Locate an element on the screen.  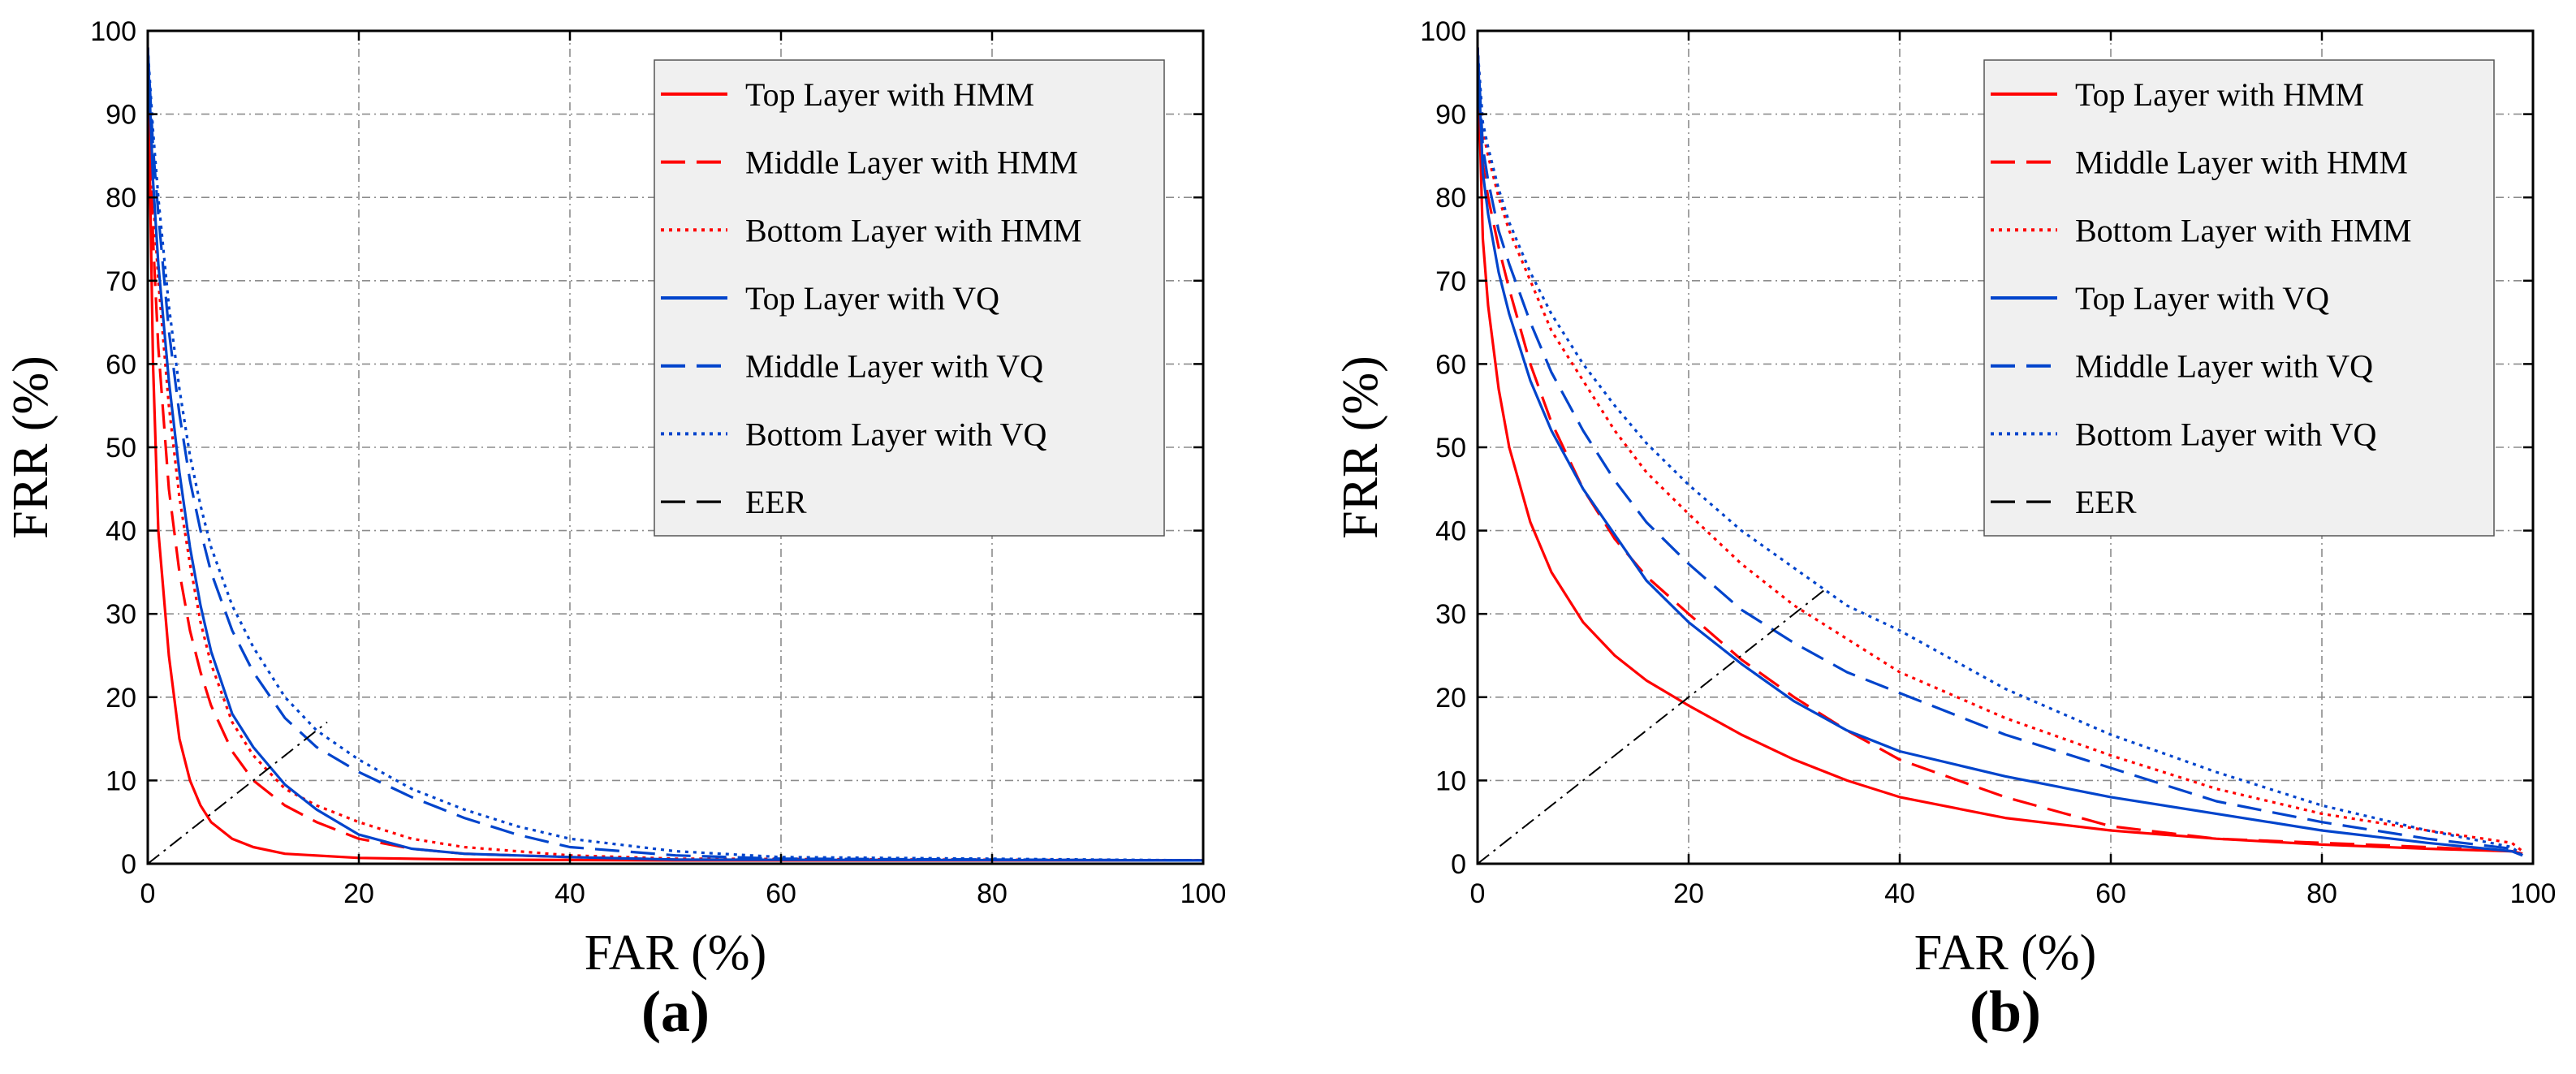
panel-label: (b) is located at coordinates (2006, 1012).